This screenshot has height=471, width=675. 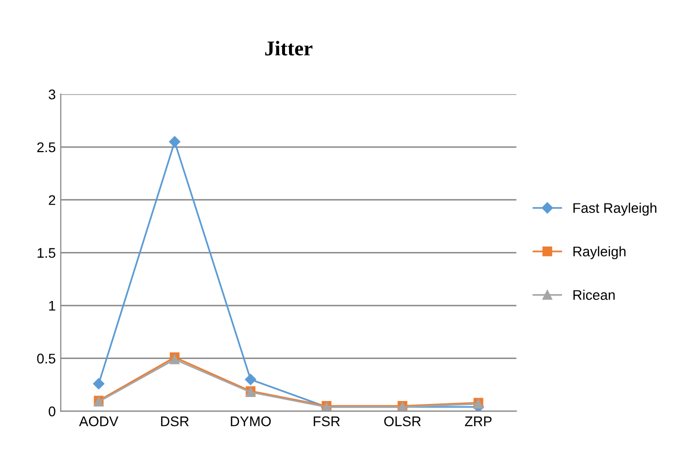 What do you see at coordinates (175, 421) in the screenshot?
I see `x-tick-label: DSR` at bounding box center [175, 421].